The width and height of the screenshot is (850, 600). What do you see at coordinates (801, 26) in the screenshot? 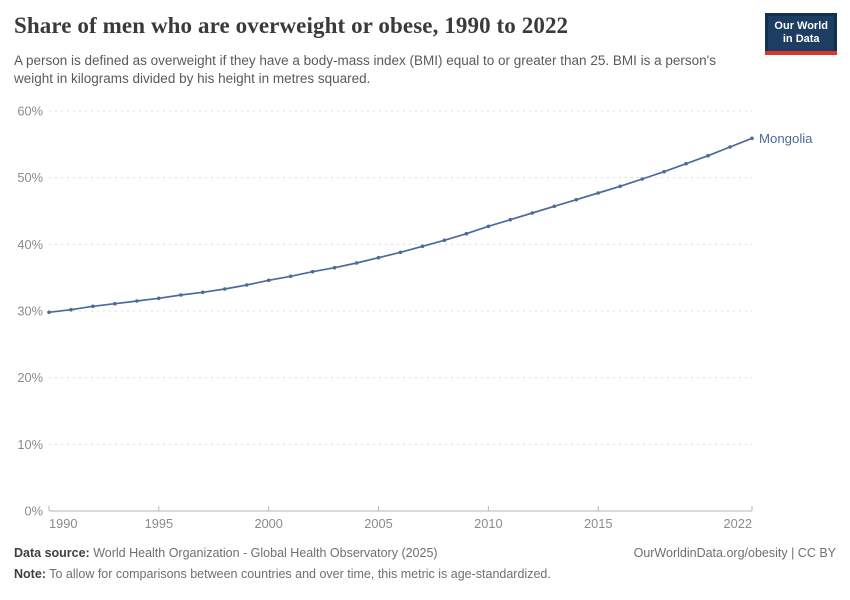
I see `owid-logo-line1: Our World` at bounding box center [801, 26].